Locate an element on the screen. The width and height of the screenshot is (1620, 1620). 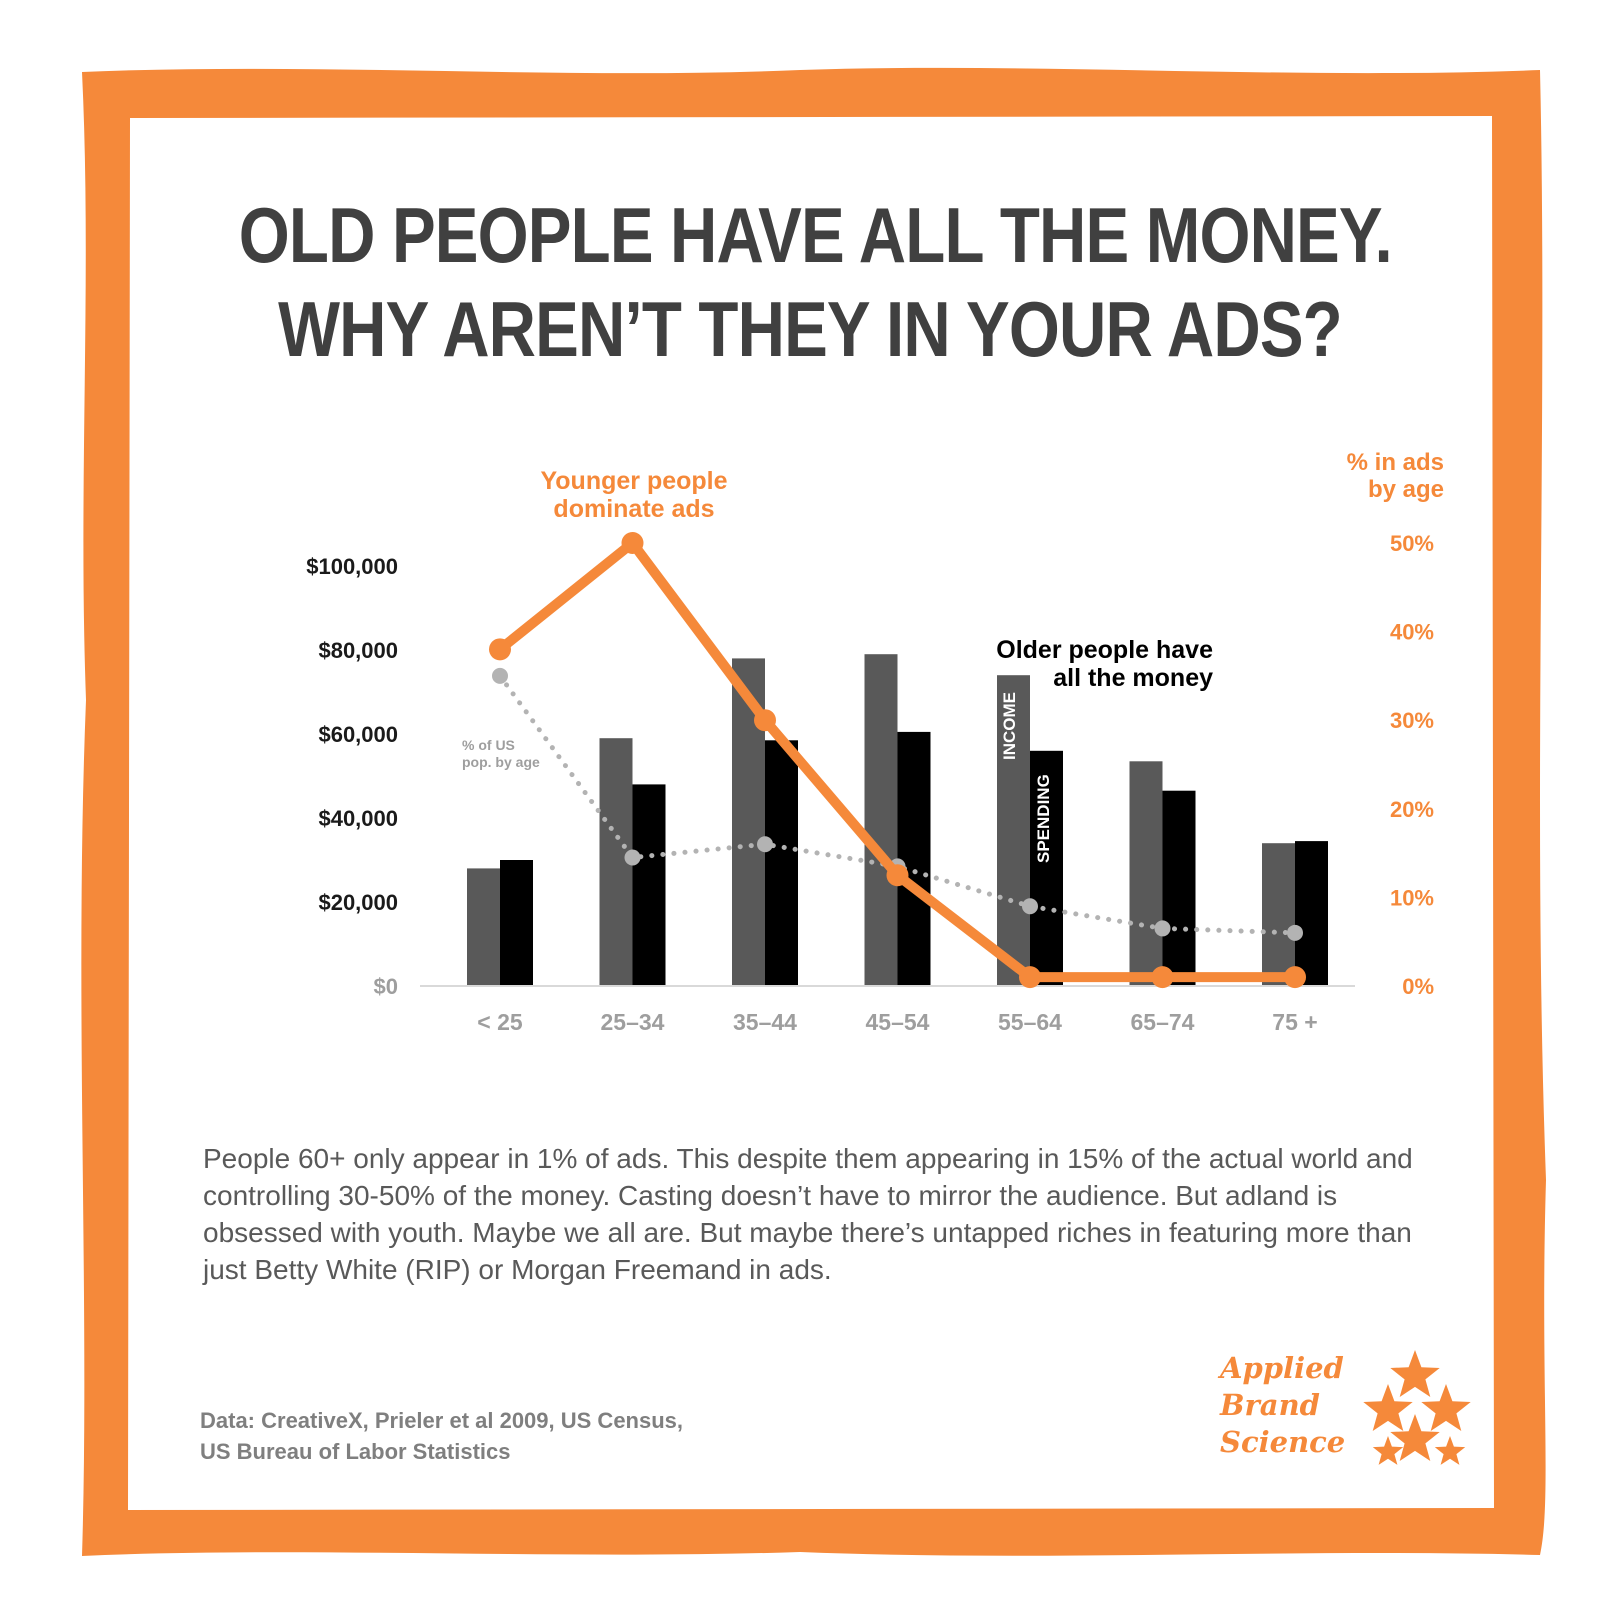
x-axis-ticks: < 25 25–34 35–44 45–54 55–64 65–74 75 + is located at coordinates (897, 1022).